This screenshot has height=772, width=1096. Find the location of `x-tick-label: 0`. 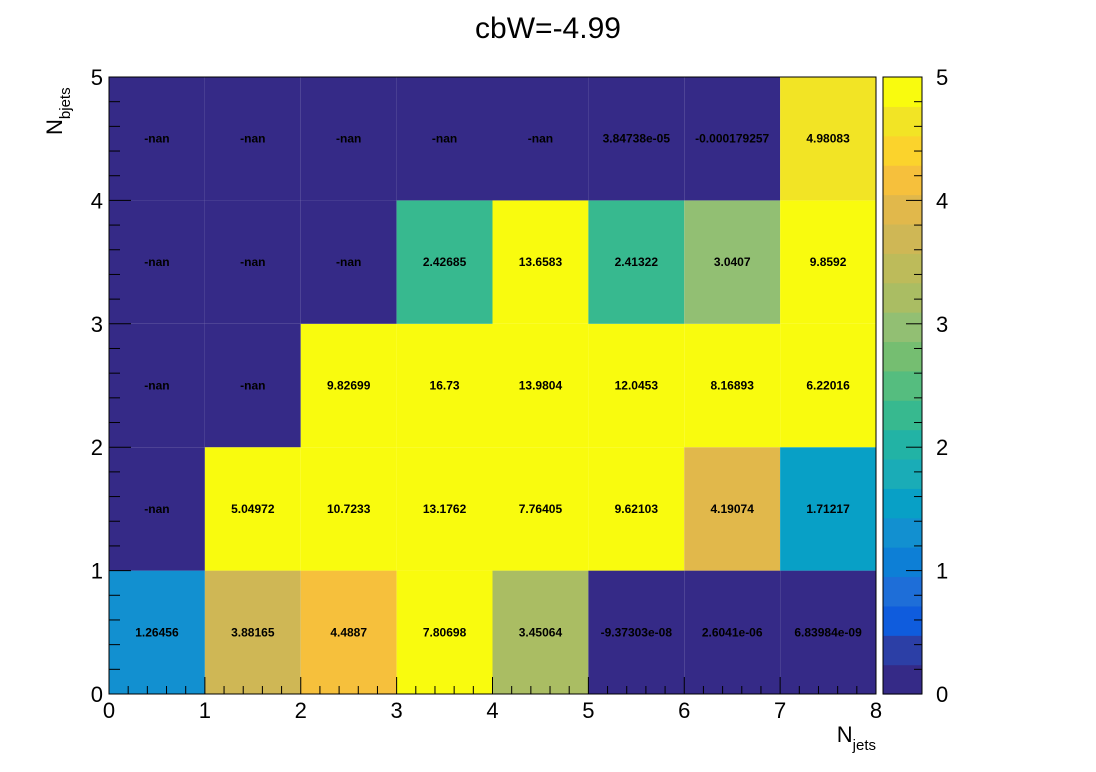

x-tick-label: 0 is located at coordinates (109, 710).